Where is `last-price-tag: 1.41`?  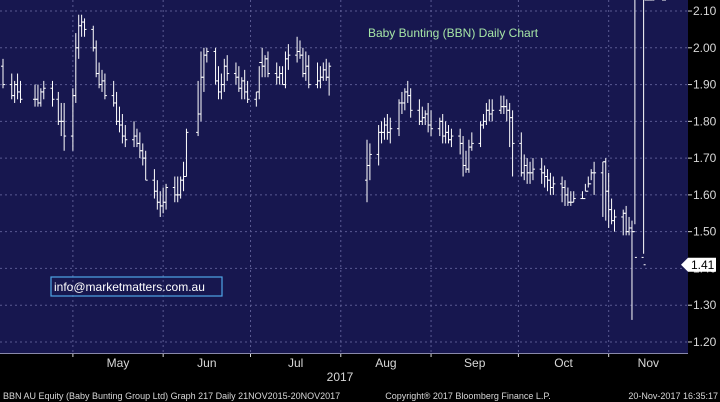
last-price-tag: 1.41 is located at coordinates (698, 264).